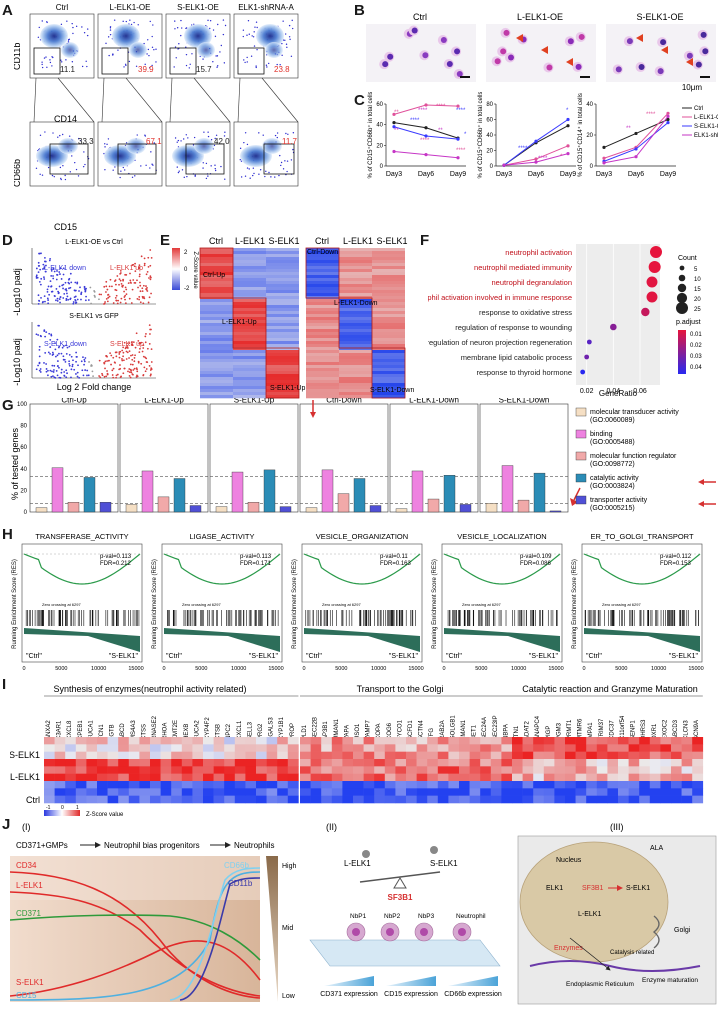  I want to click on c-legend-label: ELK1-shRNA-A, so click(706, 136).